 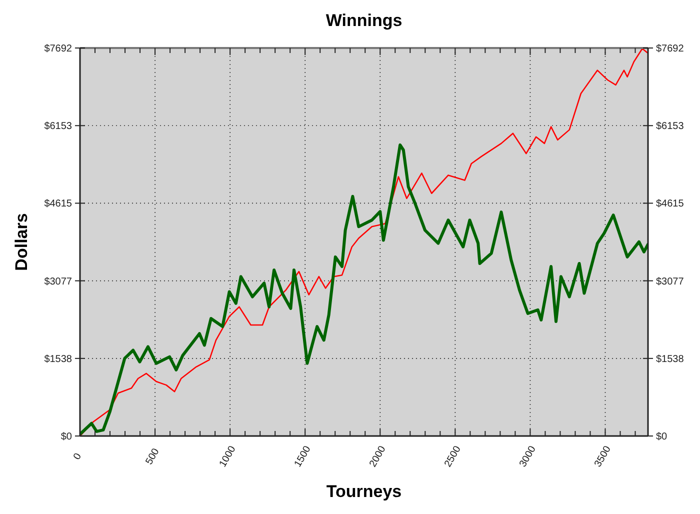 I want to click on y-tick-label: $1538, so click(x=58, y=359).